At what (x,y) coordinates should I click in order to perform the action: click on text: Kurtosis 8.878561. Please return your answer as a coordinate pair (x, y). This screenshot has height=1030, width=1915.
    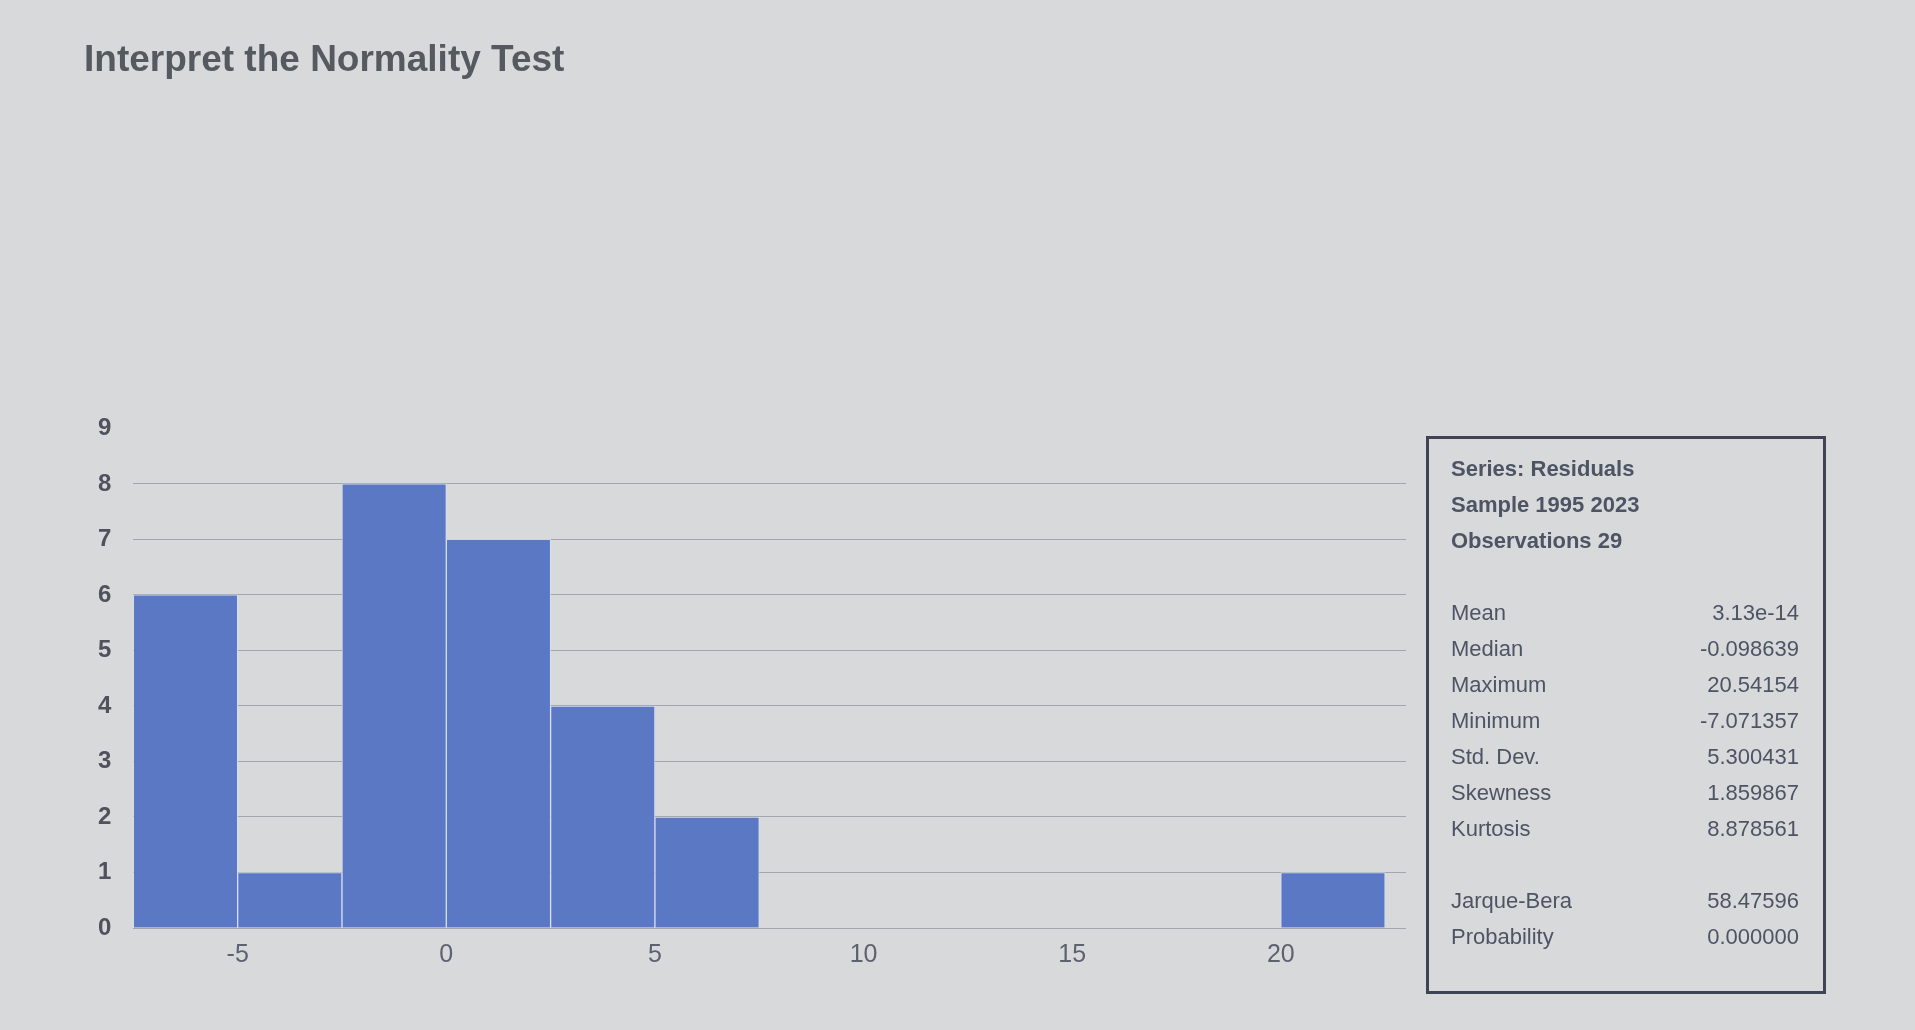
    Looking at the image, I should click on (1625, 828).